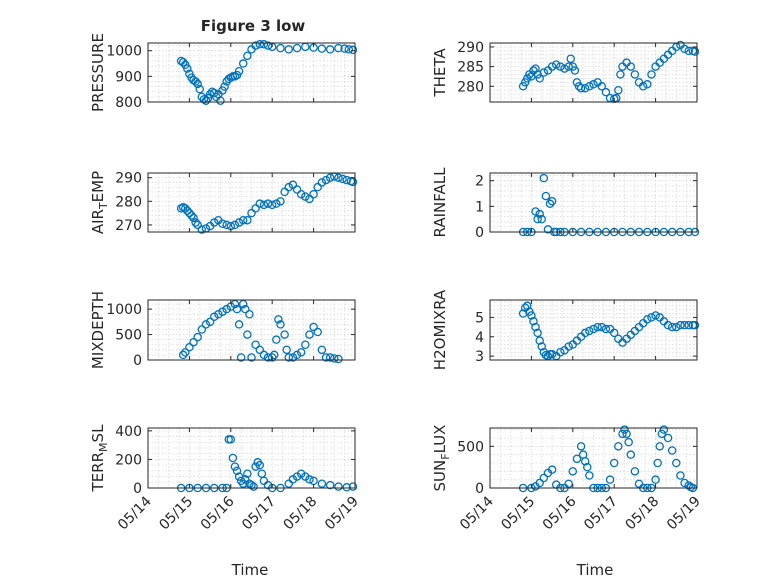 The image size is (778, 583). Describe the element at coordinates (601, 514) in the screenshot. I see `x-tick-label: 05/17` at that location.